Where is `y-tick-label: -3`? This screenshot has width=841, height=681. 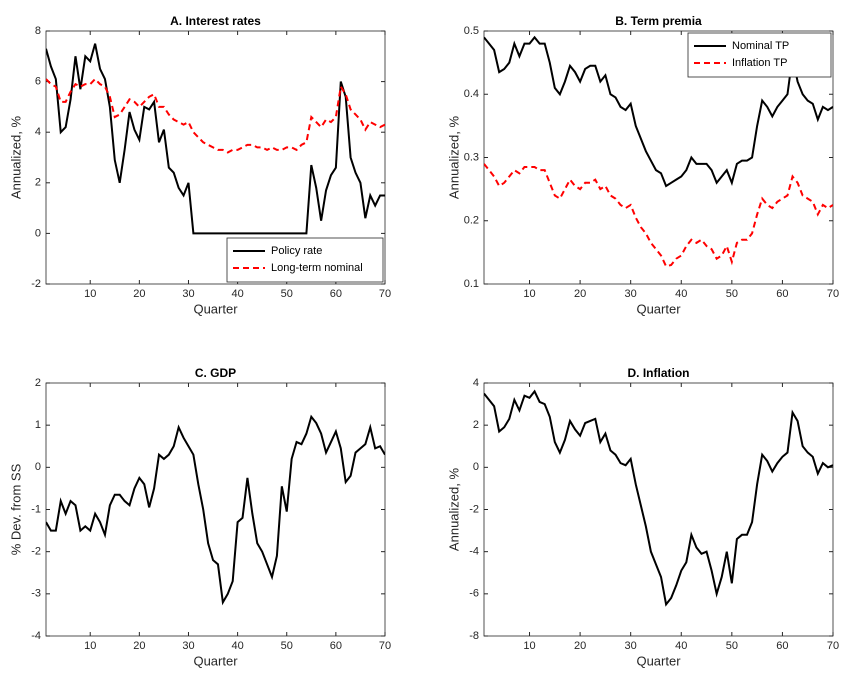 y-tick-label: -3 is located at coordinates (36, 594).